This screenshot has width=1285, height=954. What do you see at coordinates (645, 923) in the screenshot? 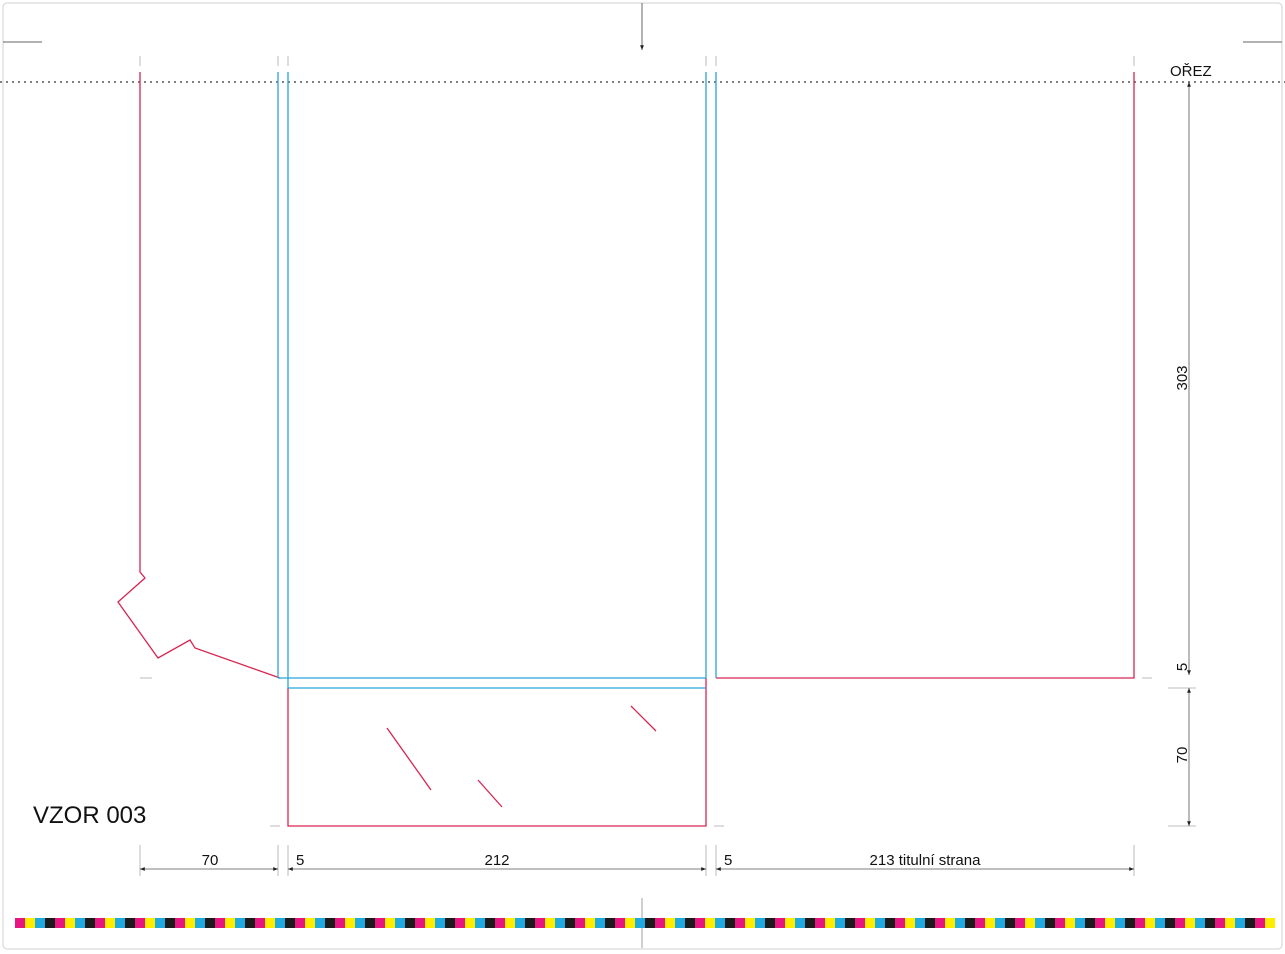
I see `color-bar` at bounding box center [645, 923].